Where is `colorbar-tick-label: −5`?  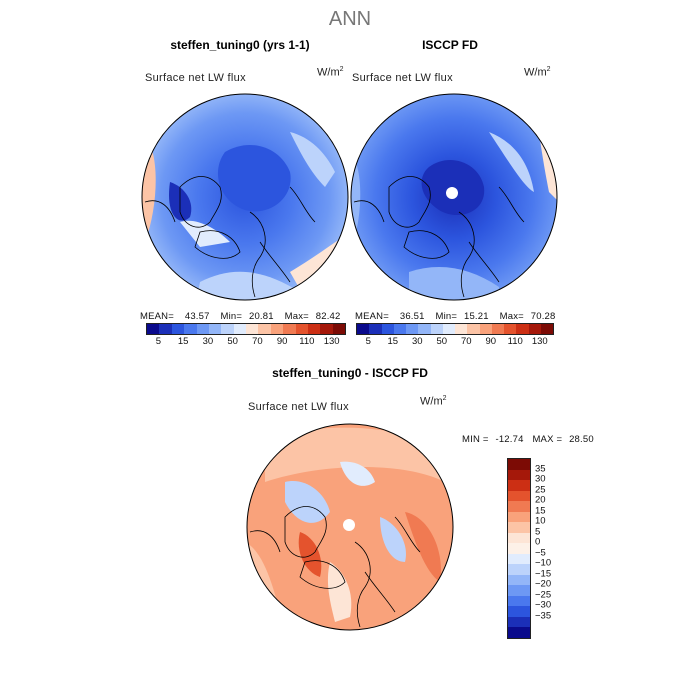
colorbar-tick-label: −5 is located at coordinates (540, 552).